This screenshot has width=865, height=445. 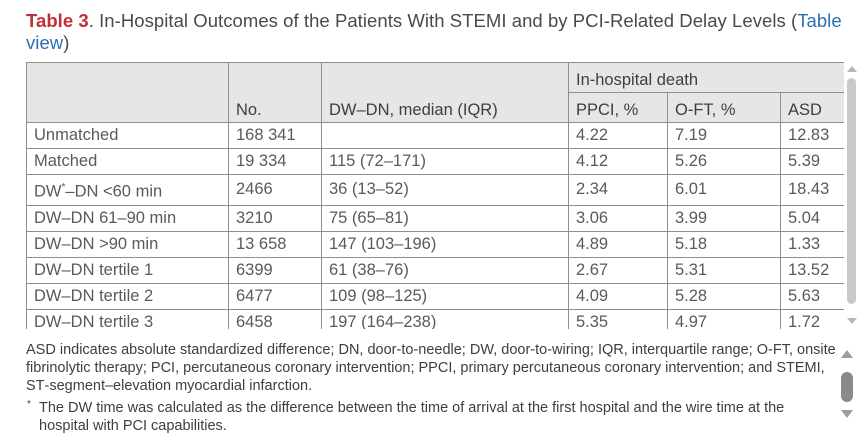 What do you see at coordinates (847, 414) in the screenshot?
I see `footnote-scroll-down-icon` at bounding box center [847, 414].